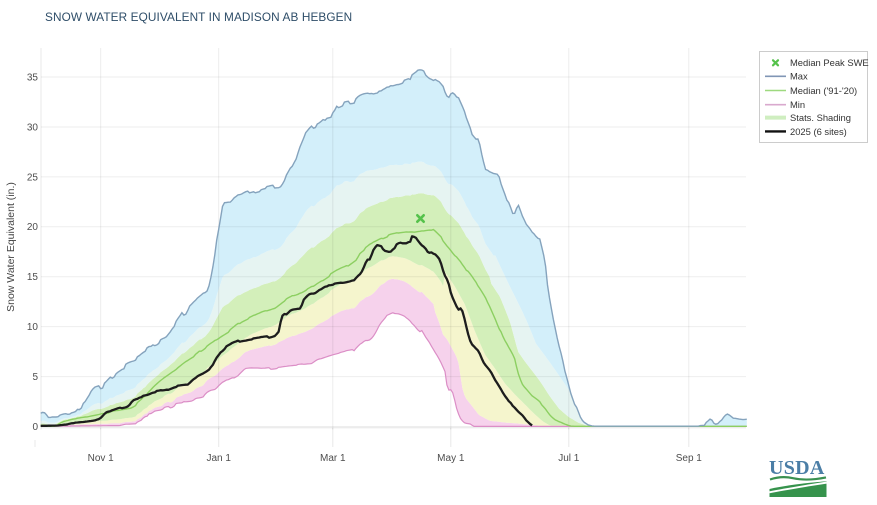 This screenshot has width=877, height=505. What do you see at coordinates (820, 117) in the screenshot?
I see `svg-text: Stats. Shading` at bounding box center [820, 117].